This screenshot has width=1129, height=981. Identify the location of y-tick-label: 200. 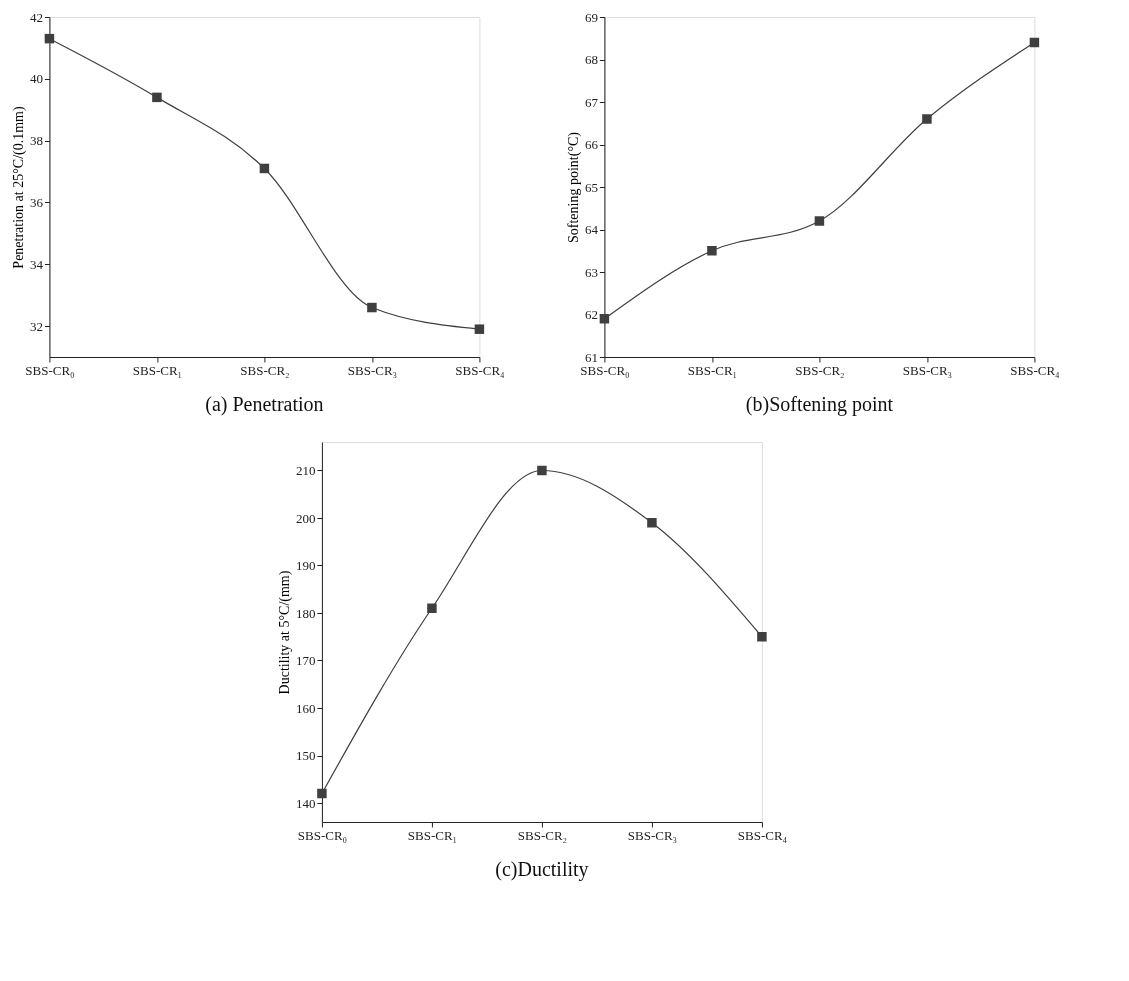
(305, 518).